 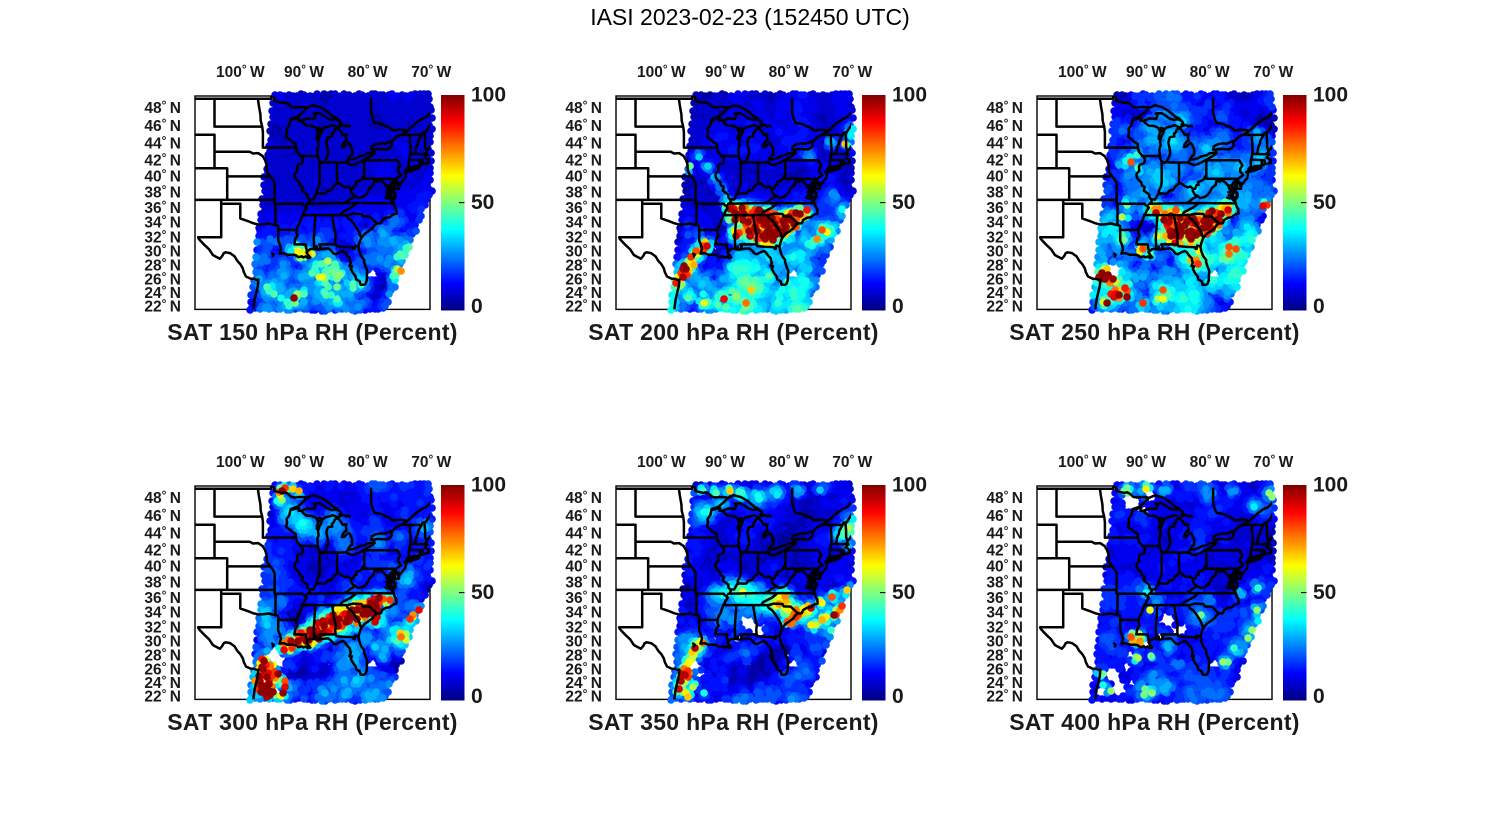 What do you see at coordinates (312, 332) in the screenshot?
I see `svg-text: SAT 150 hPa RH (Percent)` at bounding box center [312, 332].